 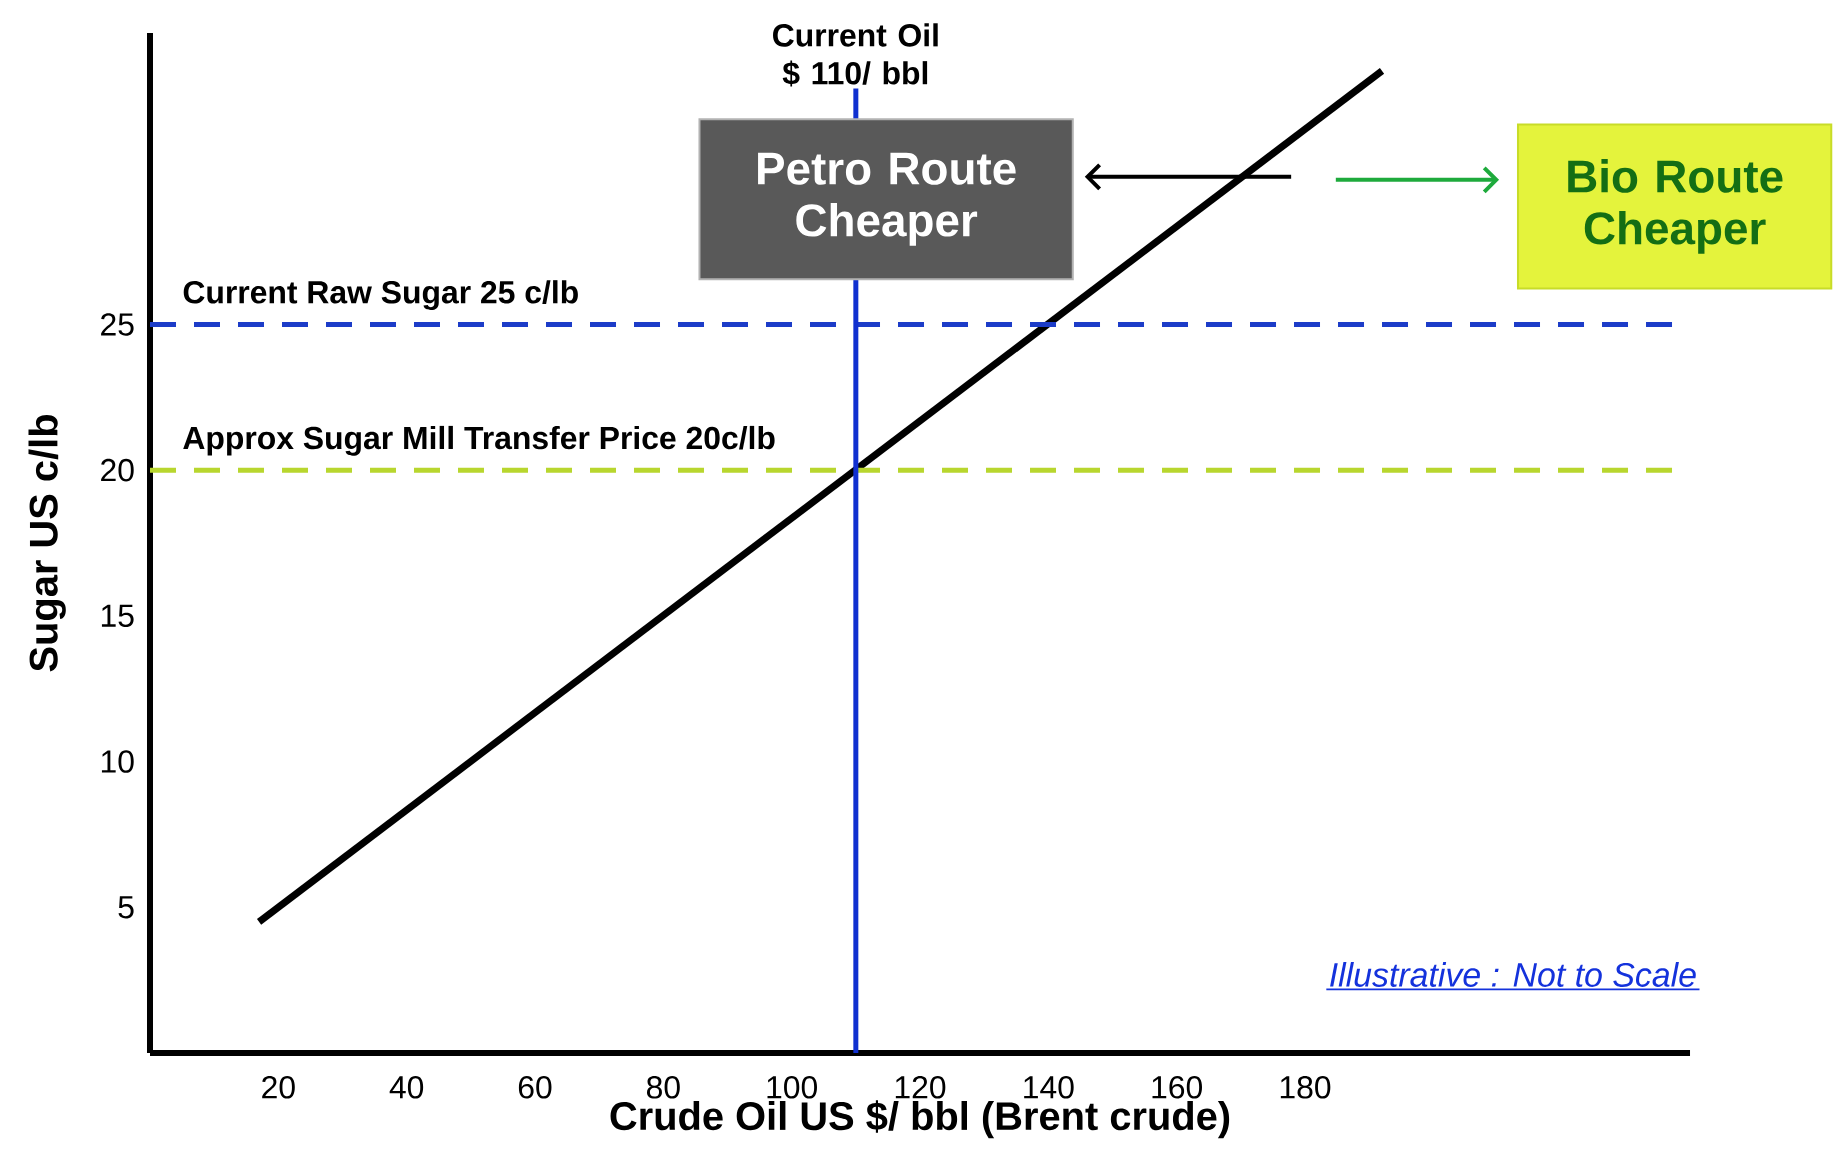 What do you see at coordinates (1513, 974) in the screenshot?
I see `annotation: Illustrative : Not to Scale` at bounding box center [1513, 974].